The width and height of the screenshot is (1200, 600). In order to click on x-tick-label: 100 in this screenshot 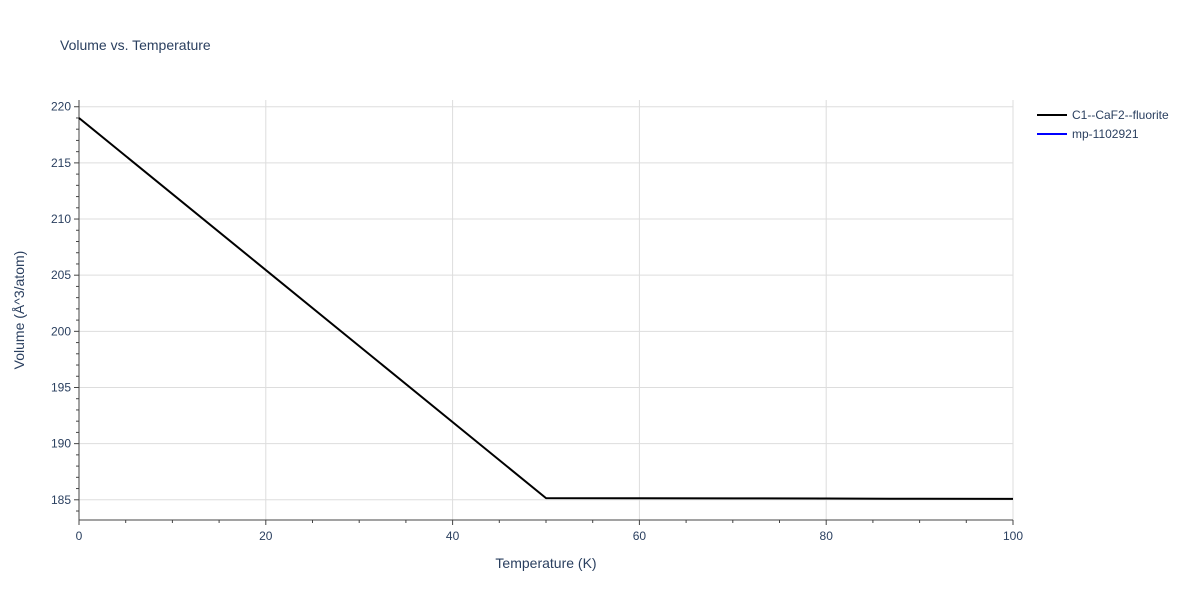, I will do `click(1013, 536)`.